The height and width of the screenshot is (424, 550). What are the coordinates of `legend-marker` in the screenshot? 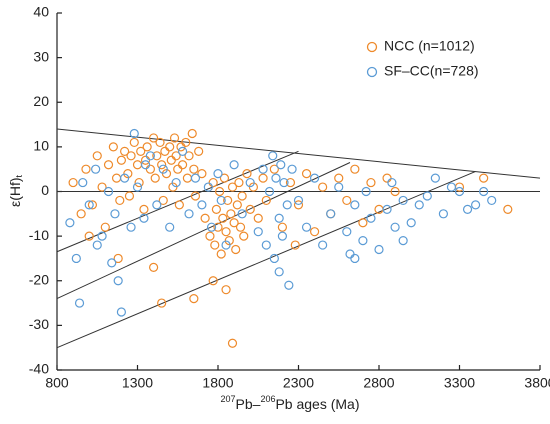 It's located at (372, 47).